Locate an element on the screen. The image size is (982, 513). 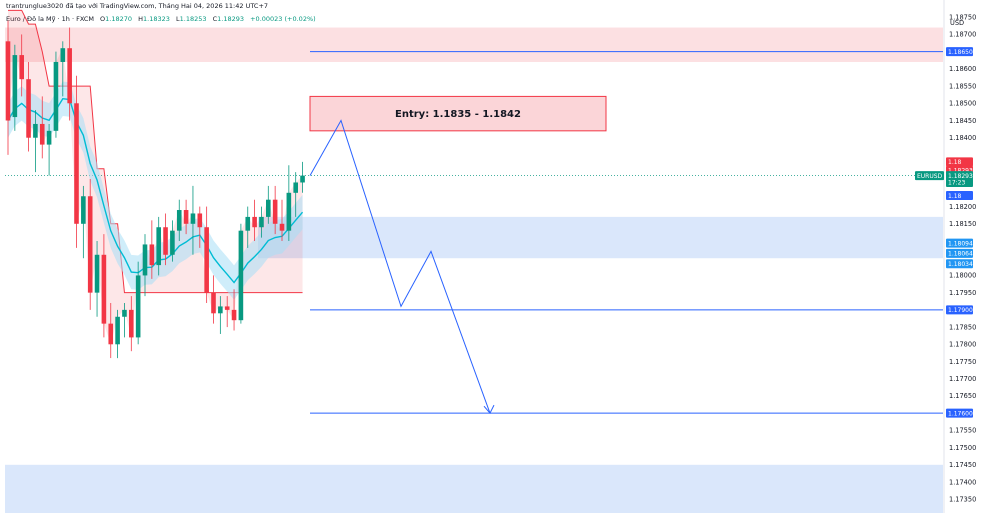
legend-open: 1.18270 is located at coordinates (119, 19).